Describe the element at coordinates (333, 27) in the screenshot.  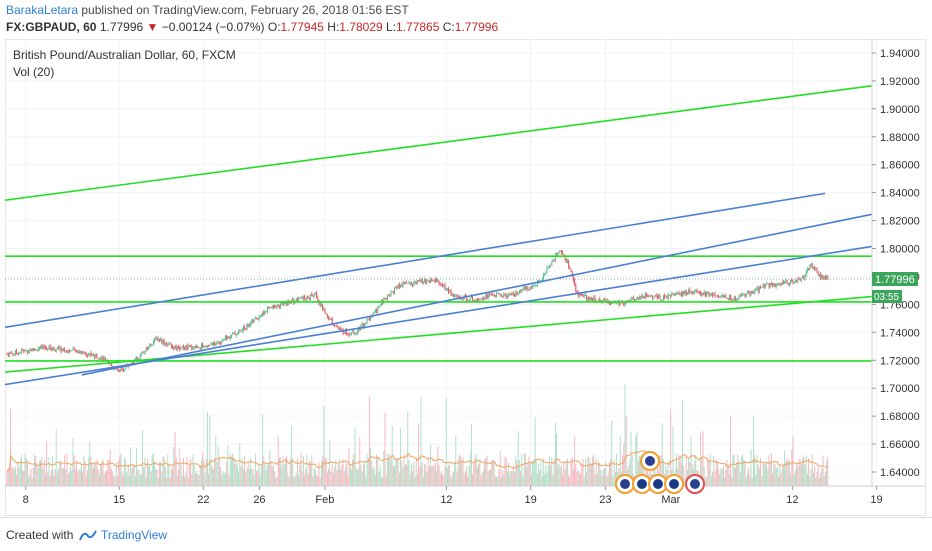
I see `high-label: H:` at that location.